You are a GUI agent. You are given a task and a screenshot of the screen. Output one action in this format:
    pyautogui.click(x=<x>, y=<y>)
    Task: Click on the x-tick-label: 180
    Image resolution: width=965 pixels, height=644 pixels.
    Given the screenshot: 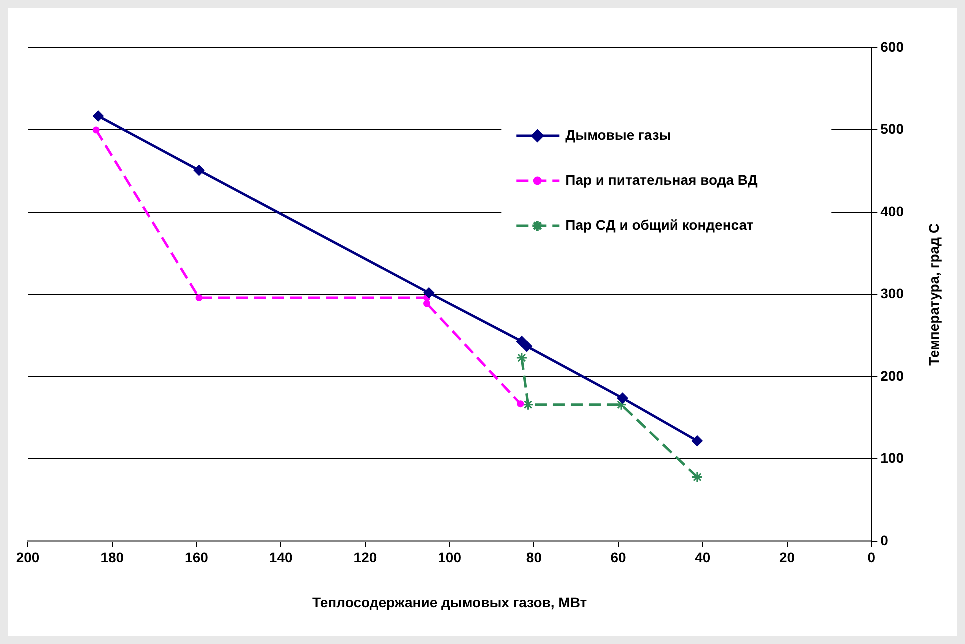 What is the action you would take?
    pyautogui.click(x=112, y=558)
    